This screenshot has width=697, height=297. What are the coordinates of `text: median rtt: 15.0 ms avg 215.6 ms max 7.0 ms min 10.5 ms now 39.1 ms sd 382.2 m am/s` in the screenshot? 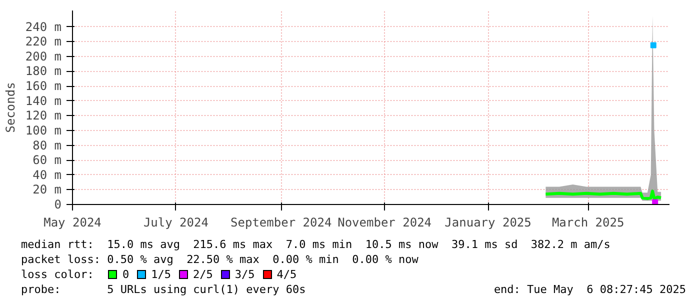 It's located at (316, 244).